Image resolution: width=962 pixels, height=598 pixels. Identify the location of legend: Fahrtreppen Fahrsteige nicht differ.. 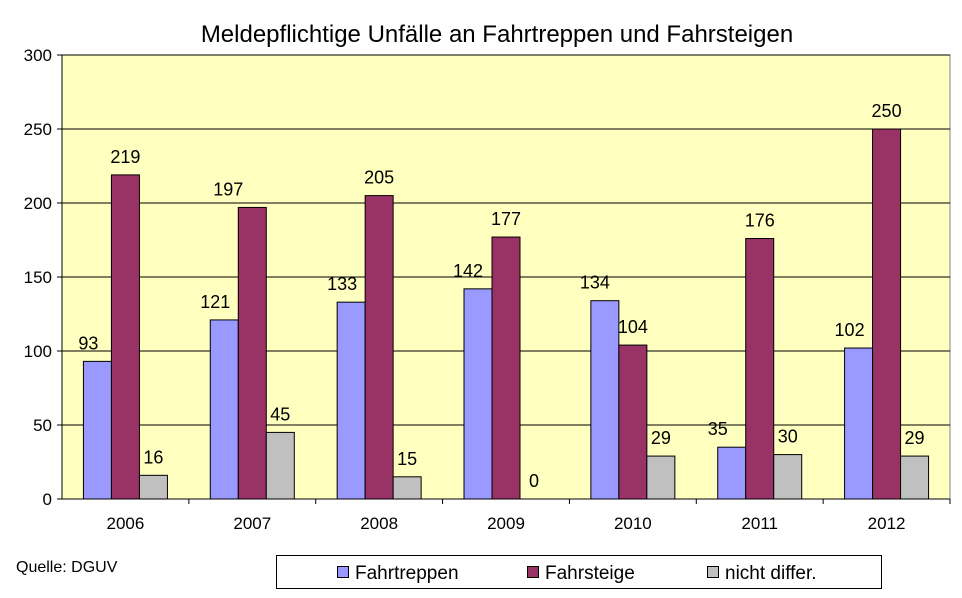
(579, 572).